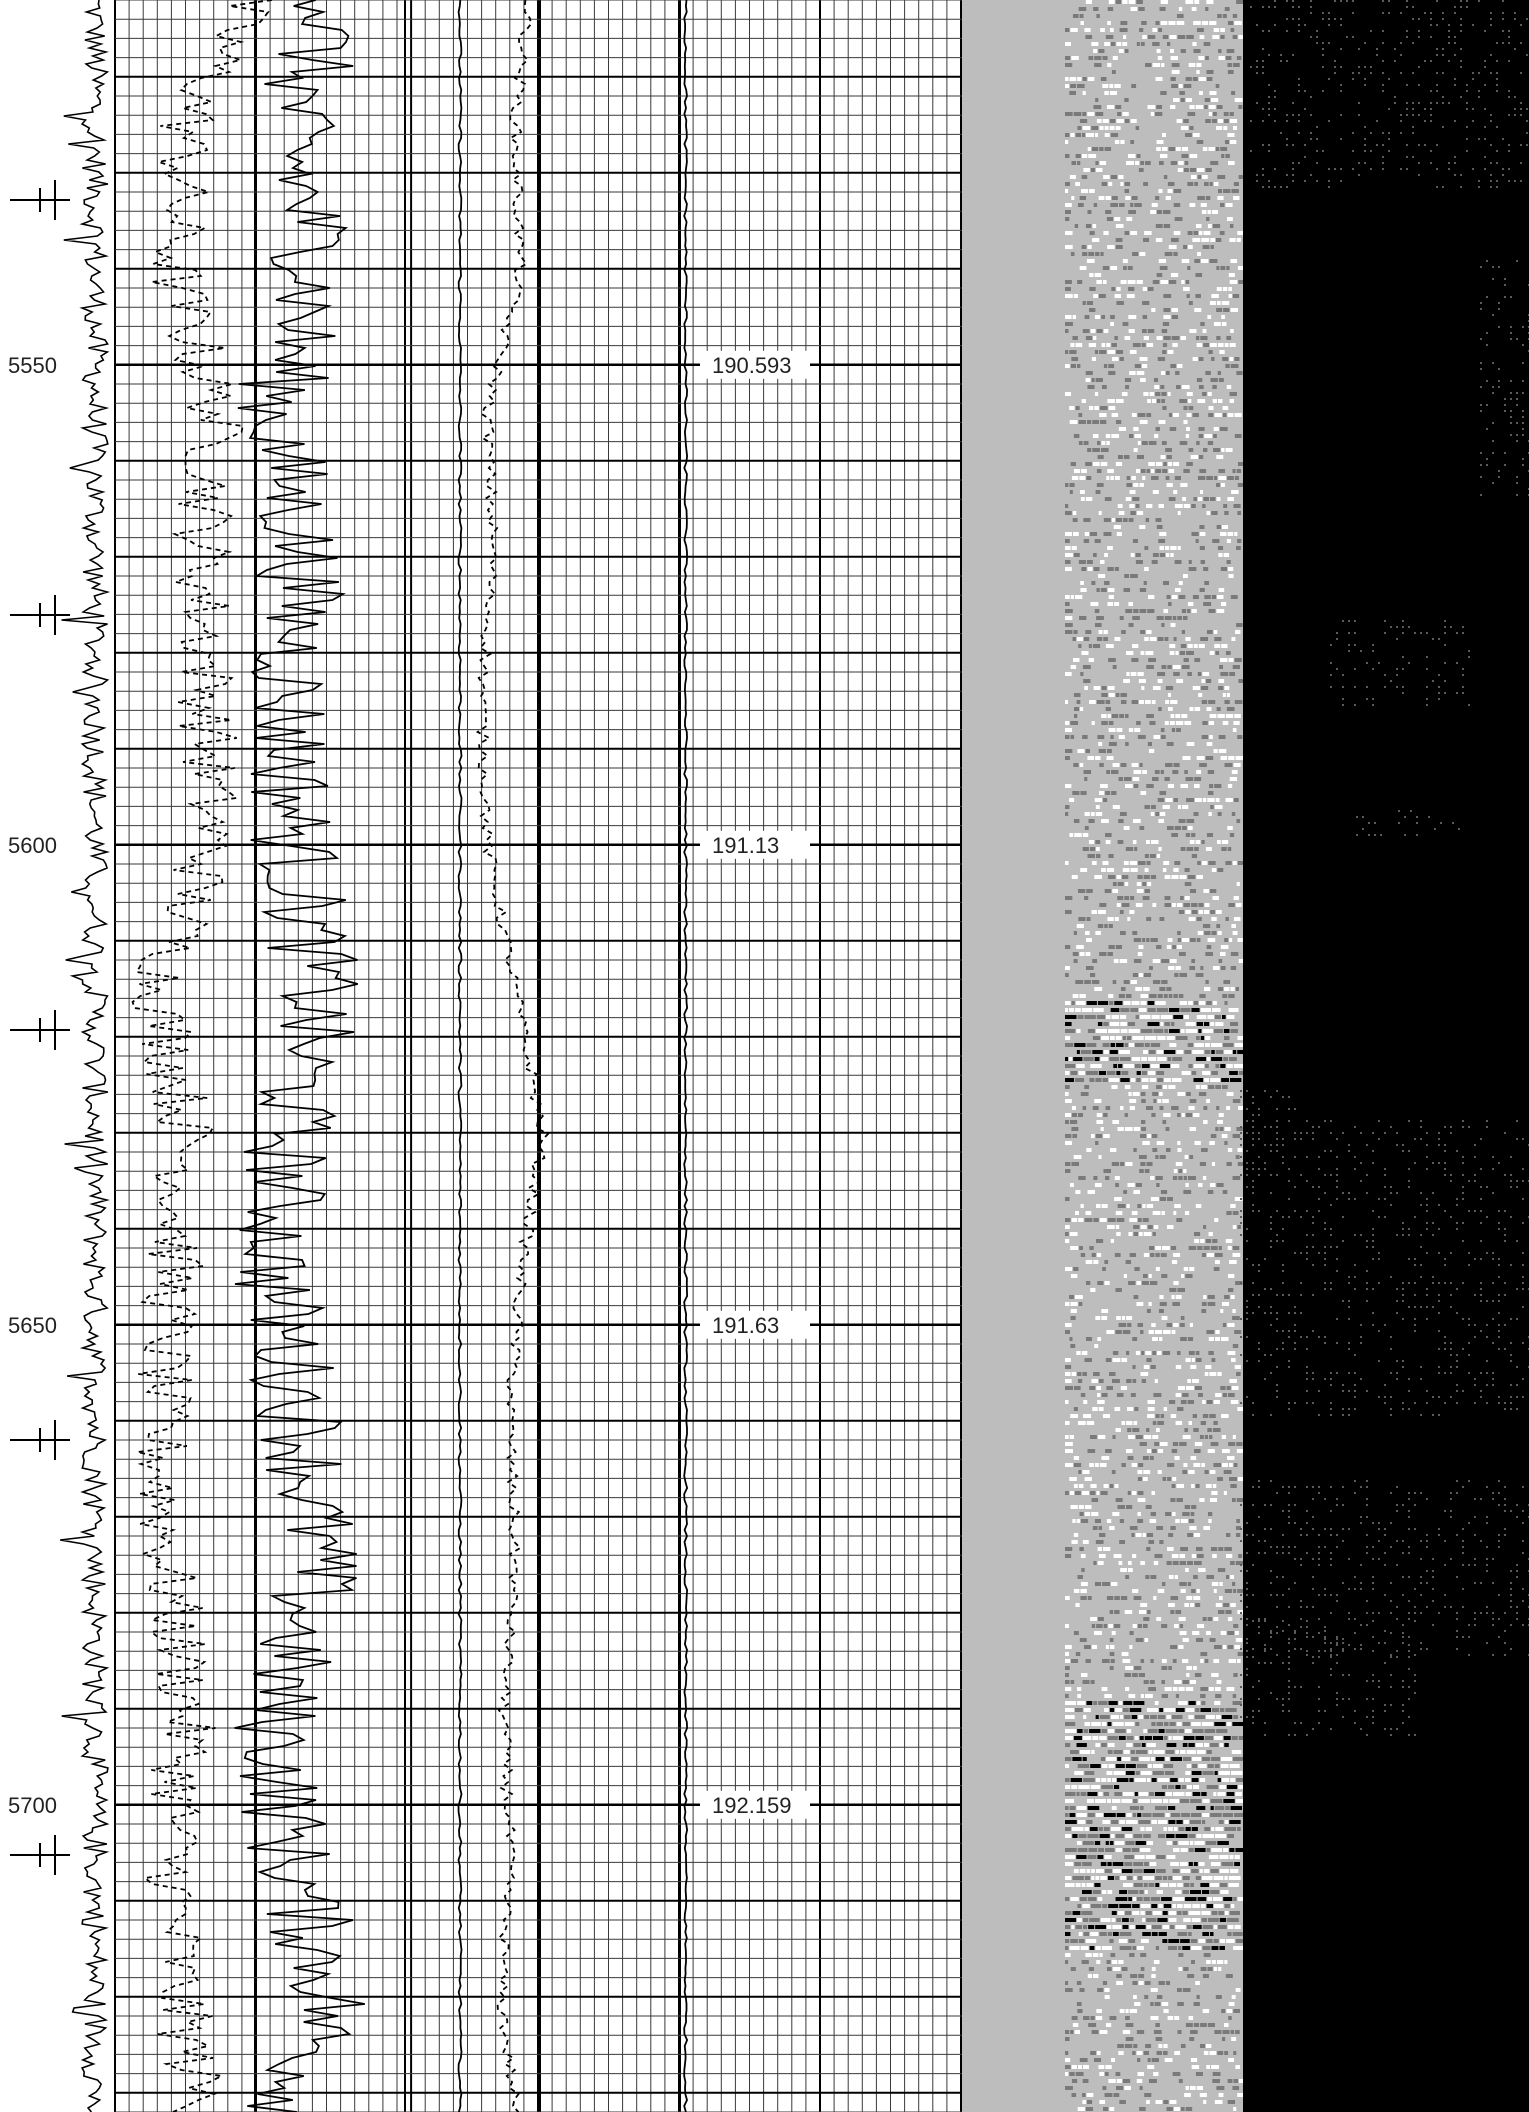 The height and width of the screenshot is (2112, 1529). Describe the element at coordinates (32, 1805) in the screenshot. I see `depth-tick-label: 5700` at that location.